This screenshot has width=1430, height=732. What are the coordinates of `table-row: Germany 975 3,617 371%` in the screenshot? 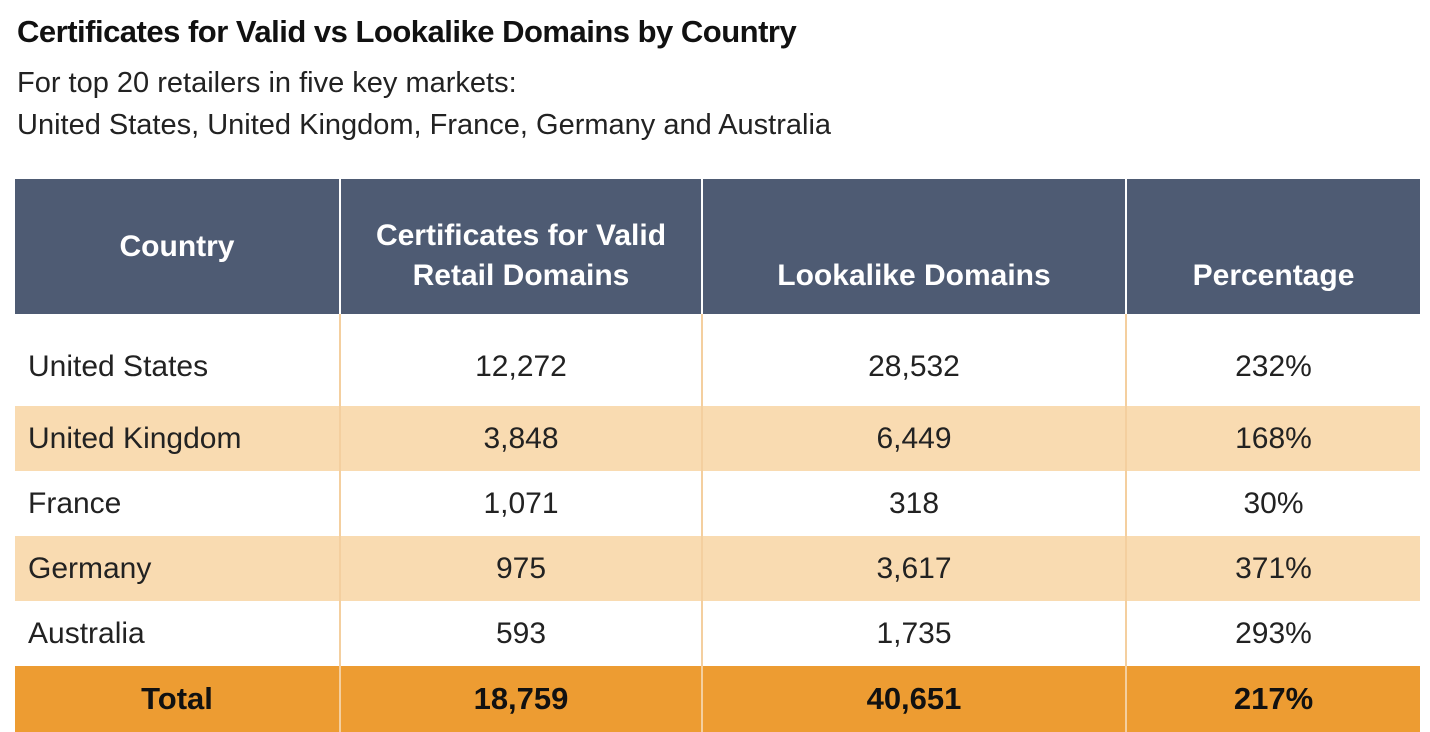 It's located at (717, 568).